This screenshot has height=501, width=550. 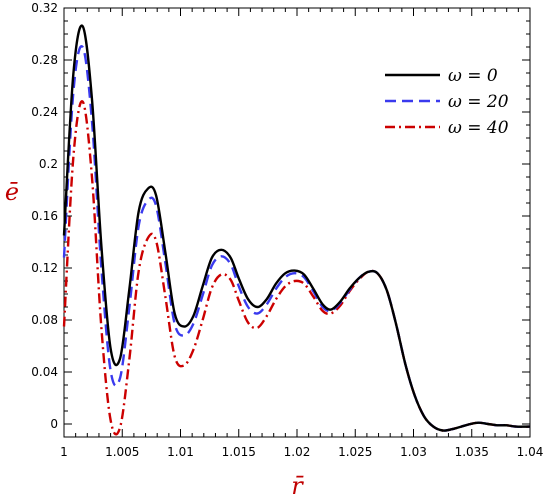 What do you see at coordinates (530, 452) in the screenshot?
I see `x-tick-label: 1.04` at bounding box center [530, 452].